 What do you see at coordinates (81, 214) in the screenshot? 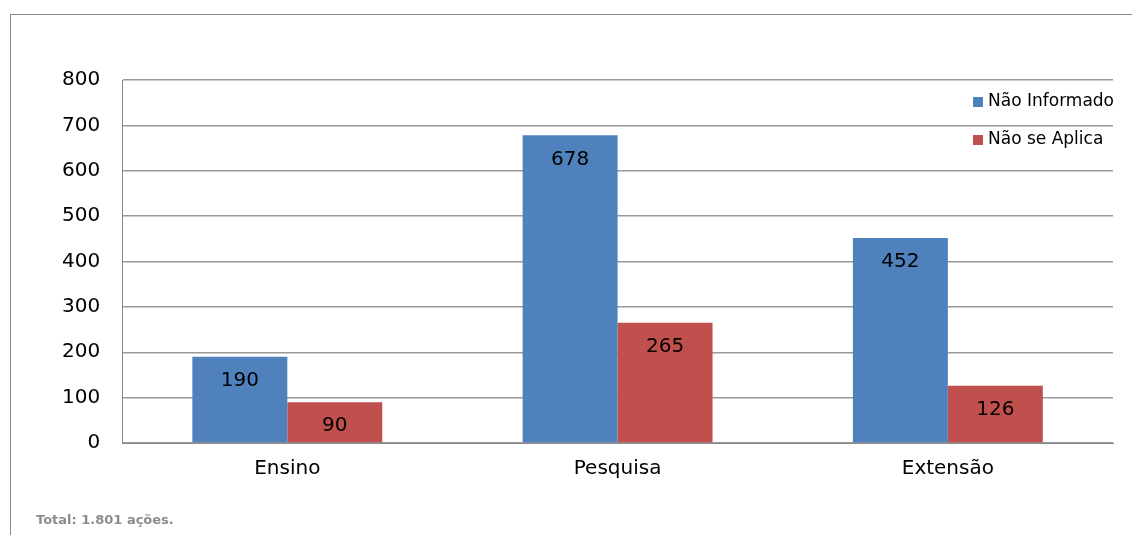
I see `y-tick-label: 500` at bounding box center [81, 214].